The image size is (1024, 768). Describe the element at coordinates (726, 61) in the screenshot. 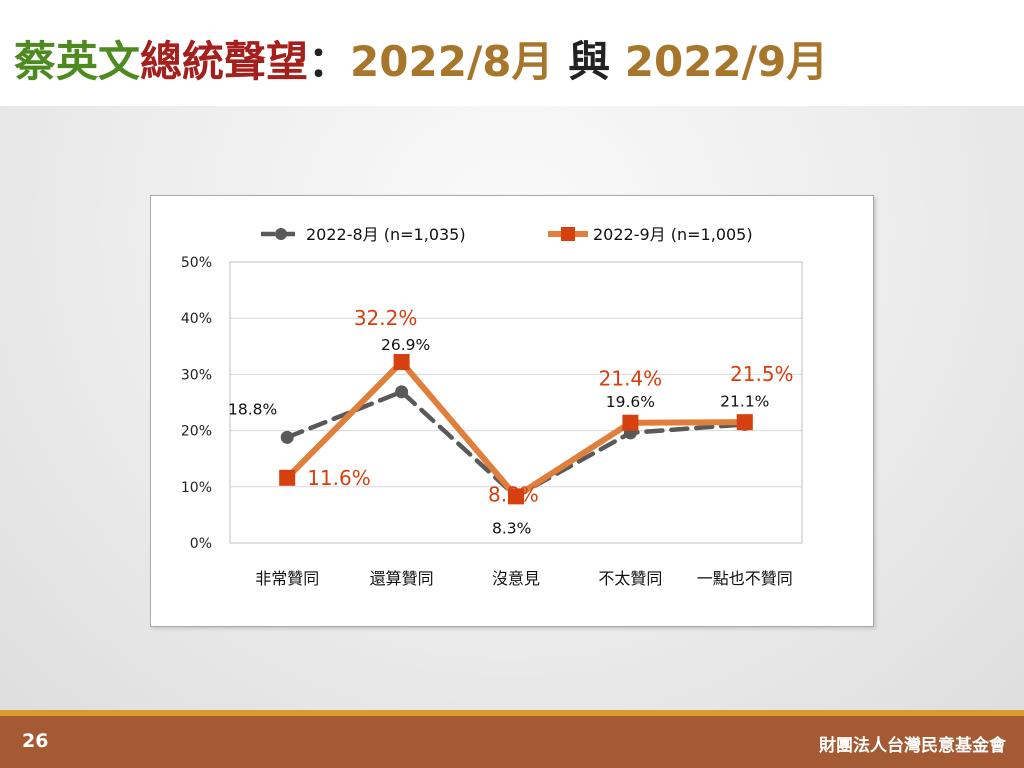

I see `title-period-2: 2022/9月` at that location.